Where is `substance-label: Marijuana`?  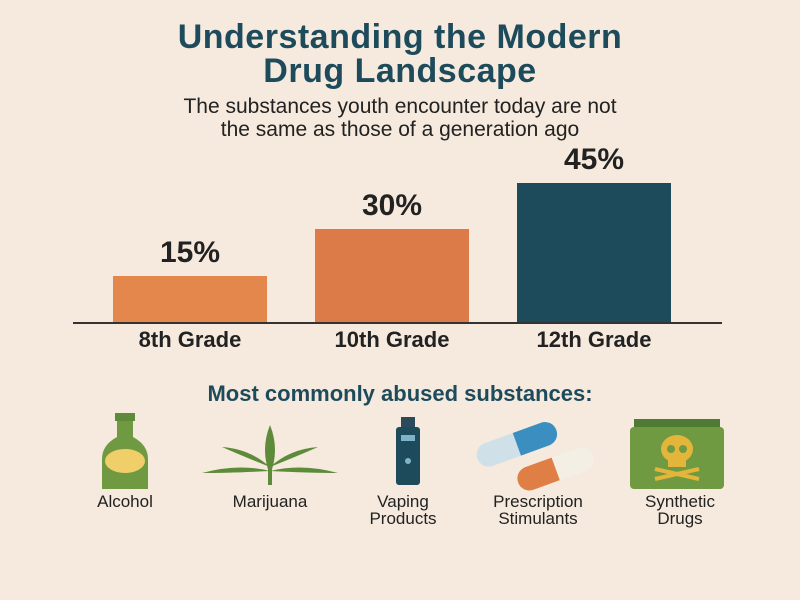
substance-label: Marijuana is located at coordinates (270, 501).